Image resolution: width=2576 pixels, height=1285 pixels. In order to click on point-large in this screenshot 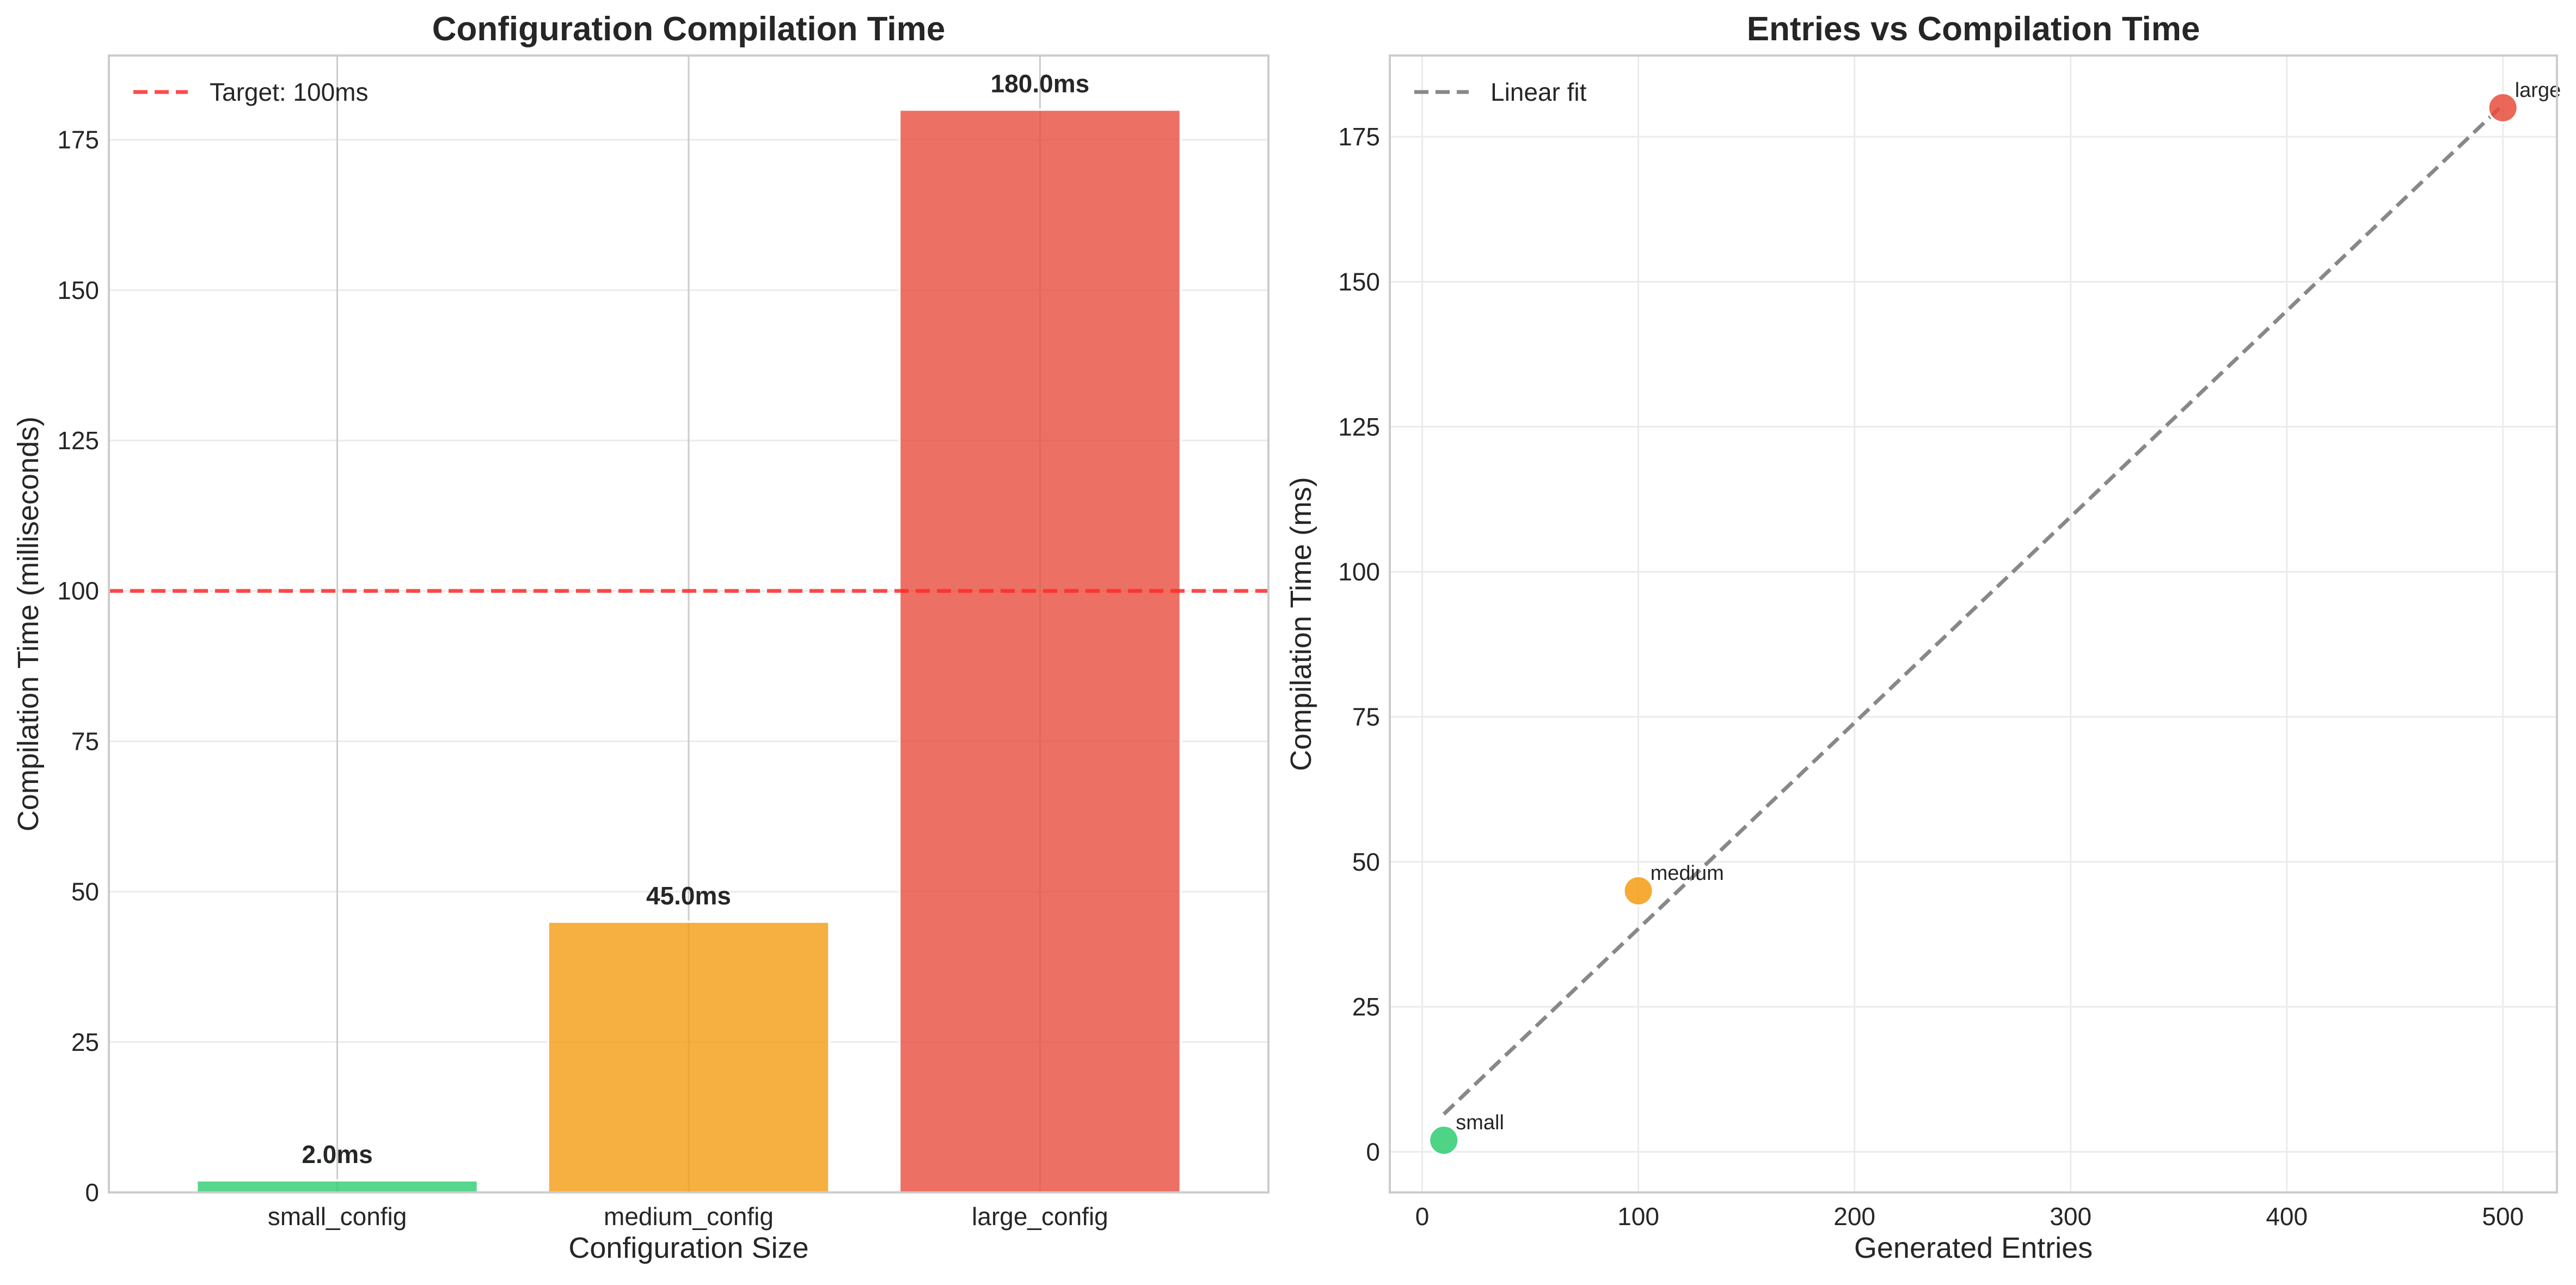, I will do `click(2503, 107)`.